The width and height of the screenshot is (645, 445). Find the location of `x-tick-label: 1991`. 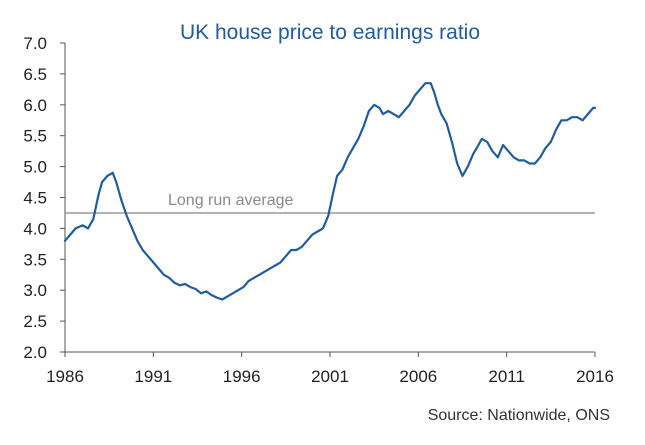

x-tick-label: 1991 is located at coordinates (153, 376).